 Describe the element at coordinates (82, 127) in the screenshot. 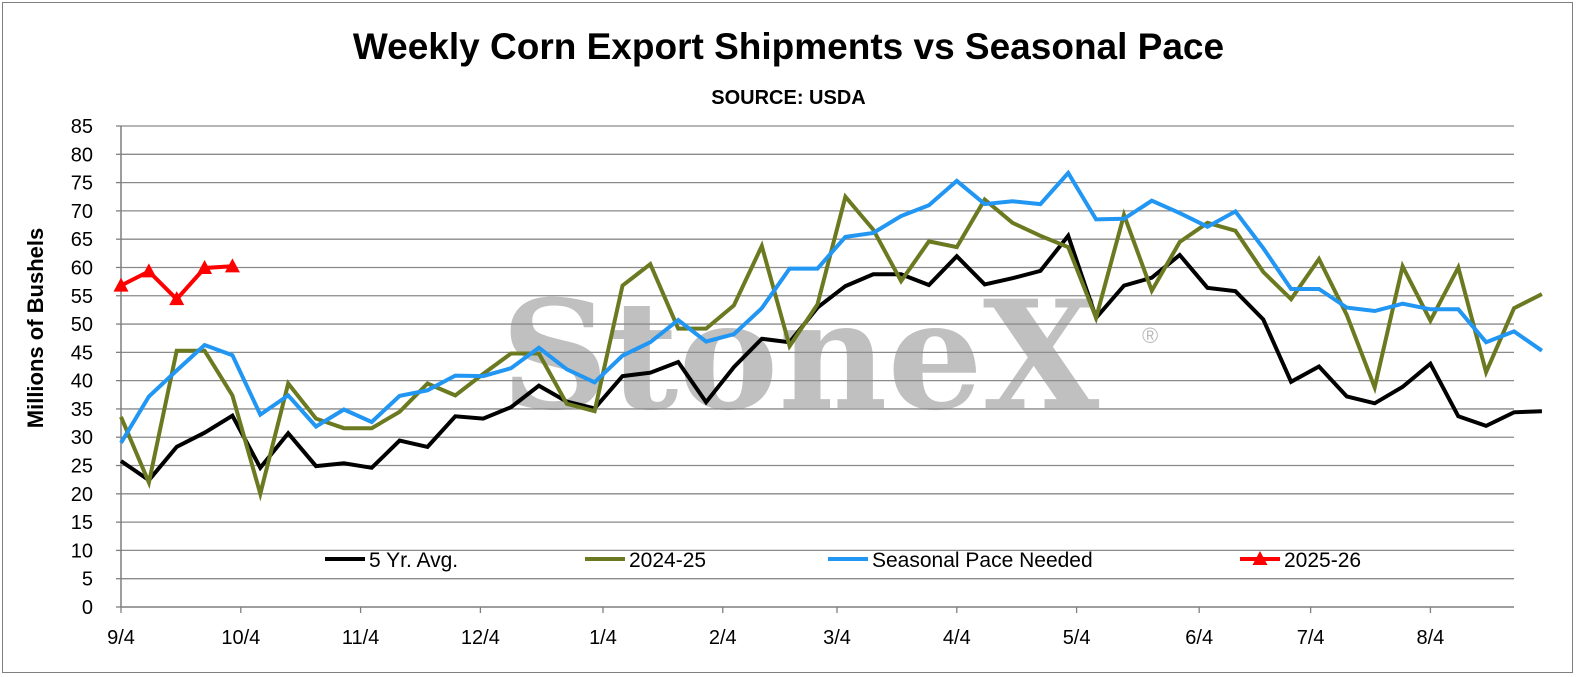

I see `y-tick-label: 85` at that location.